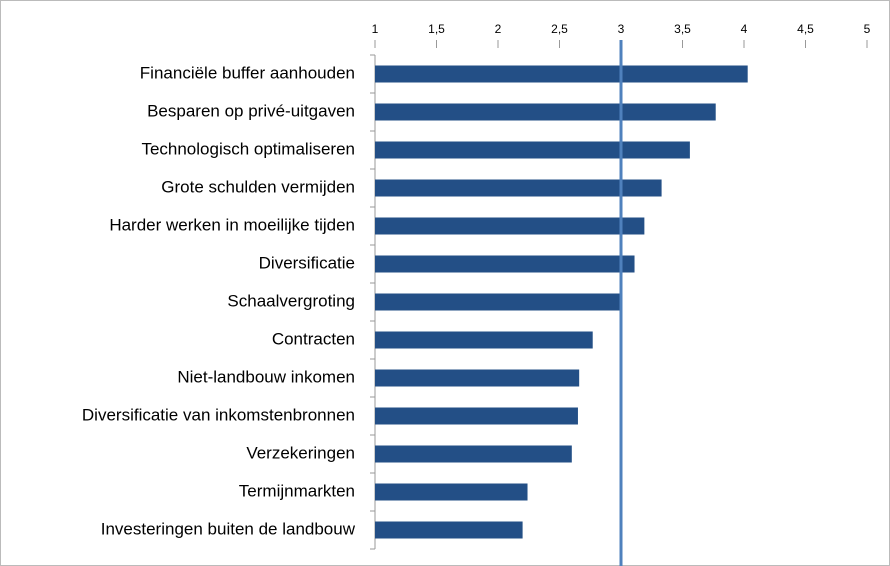 This screenshot has width=890, height=566. I want to click on y-tick-label: Technologisch optimaliseren, so click(248, 148).